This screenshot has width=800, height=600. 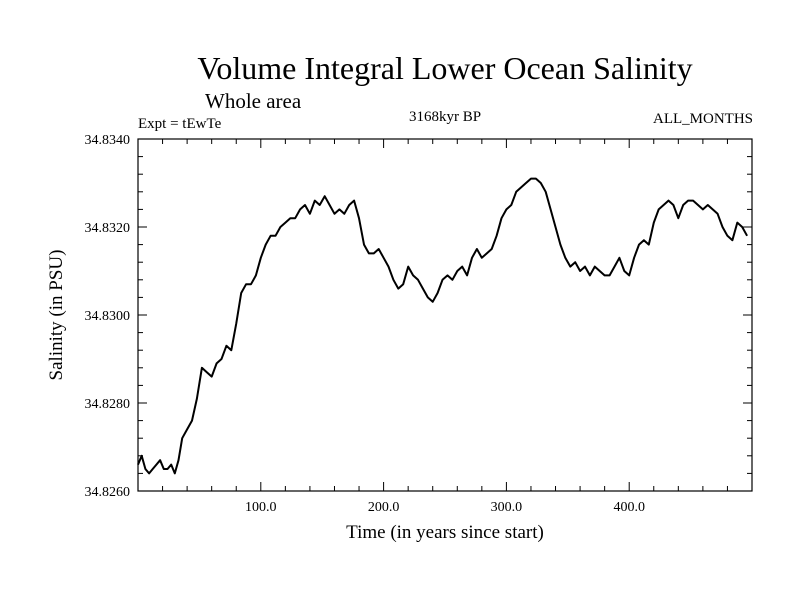 What do you see at coordinates (507, 507) in the screenshot?
I see `x-tick-label: 300.0` at bounding box center [507, 507].